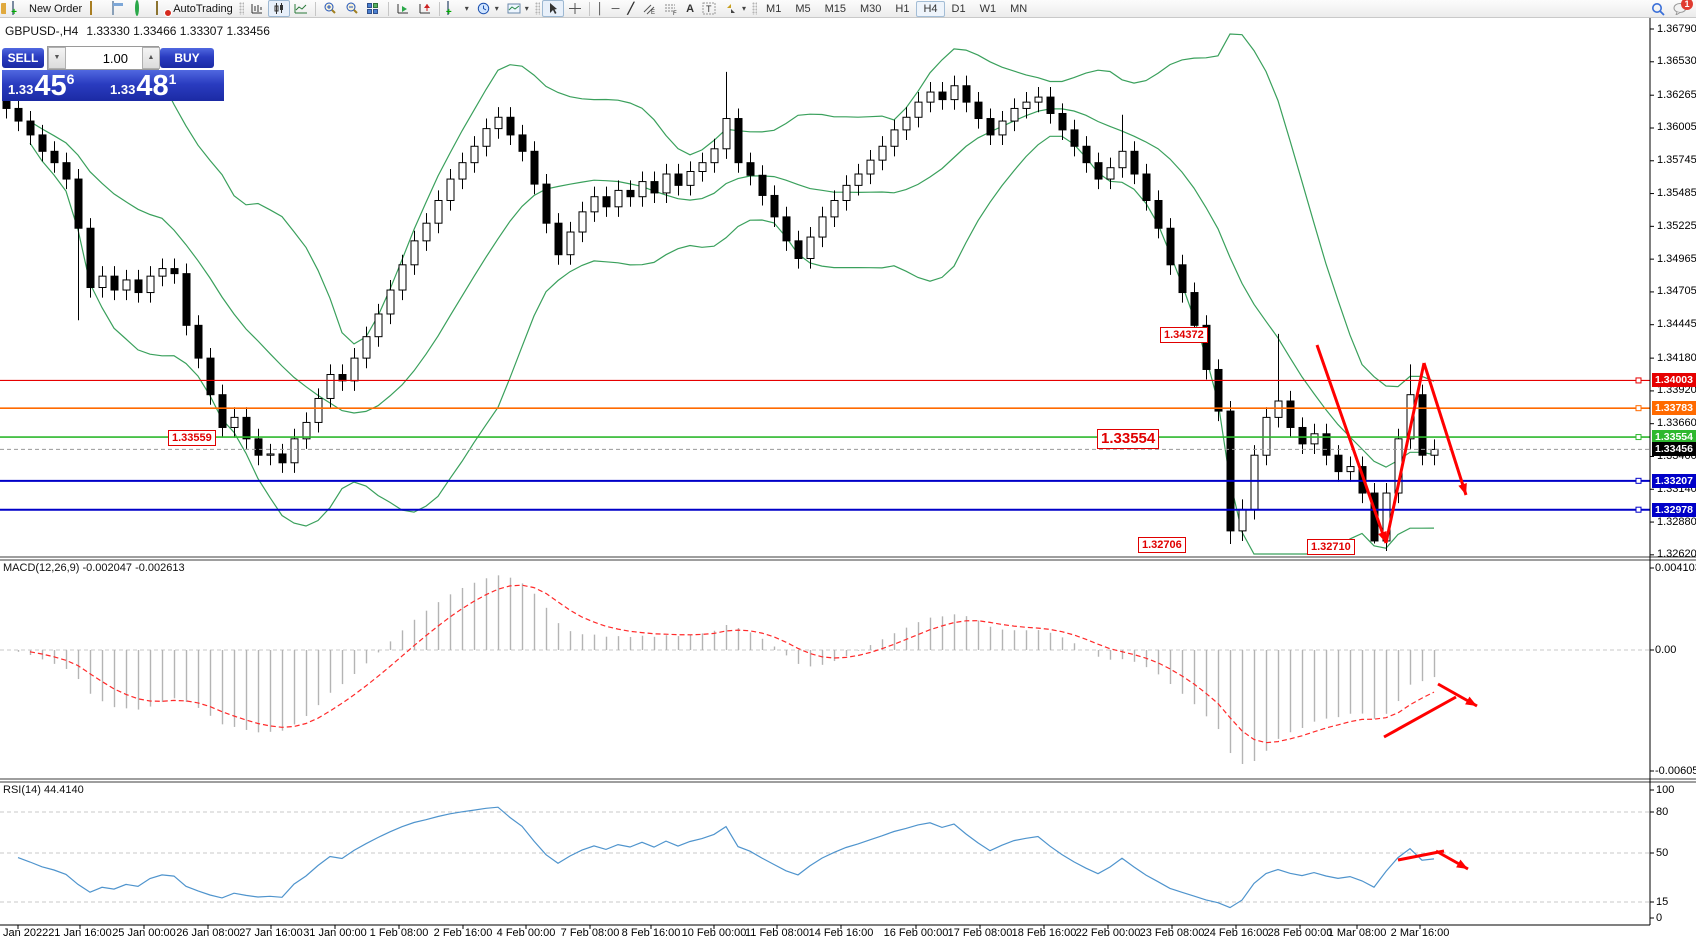 The image size is (1696, 938). Describe the element at coordinates (164, 85) in the screenshot. I see `buy-price-display: 1.33 48 1` at that location.